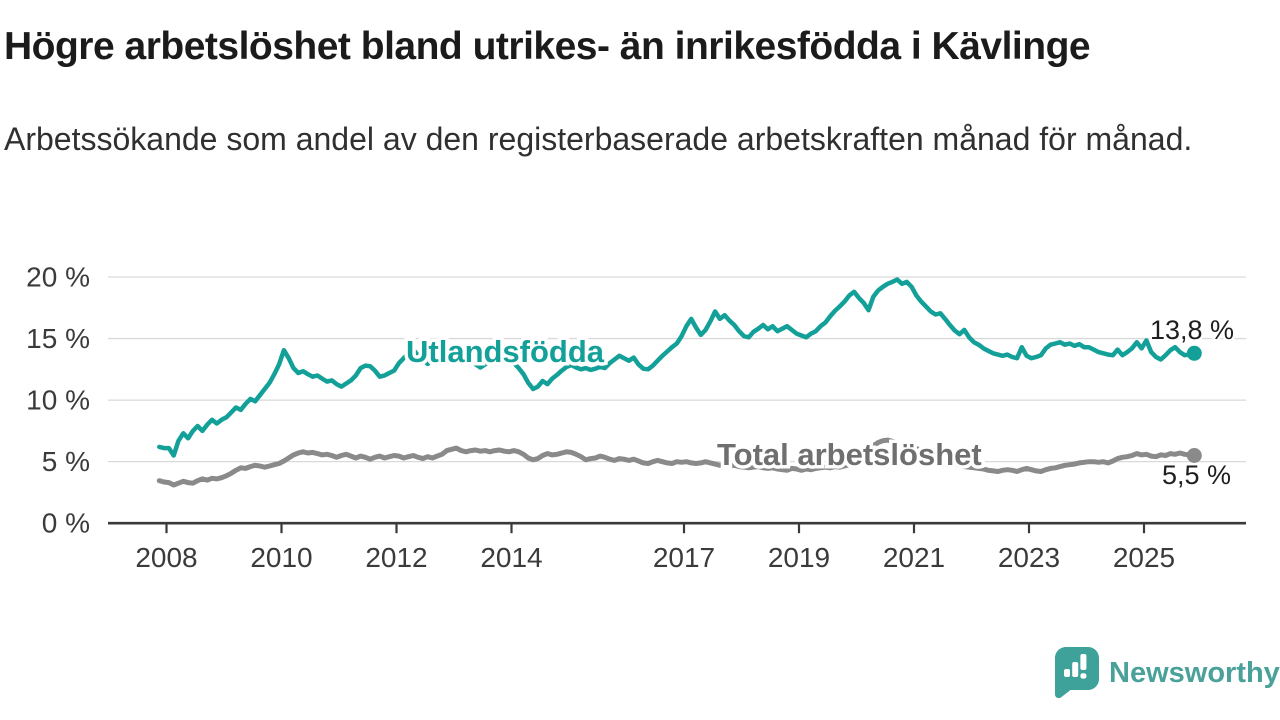 This screenshot has height=720, width=1280. Describe the element at coordinates (1077, 673) in the screenshot. I see `newsworthy-logo-icon` at that location.